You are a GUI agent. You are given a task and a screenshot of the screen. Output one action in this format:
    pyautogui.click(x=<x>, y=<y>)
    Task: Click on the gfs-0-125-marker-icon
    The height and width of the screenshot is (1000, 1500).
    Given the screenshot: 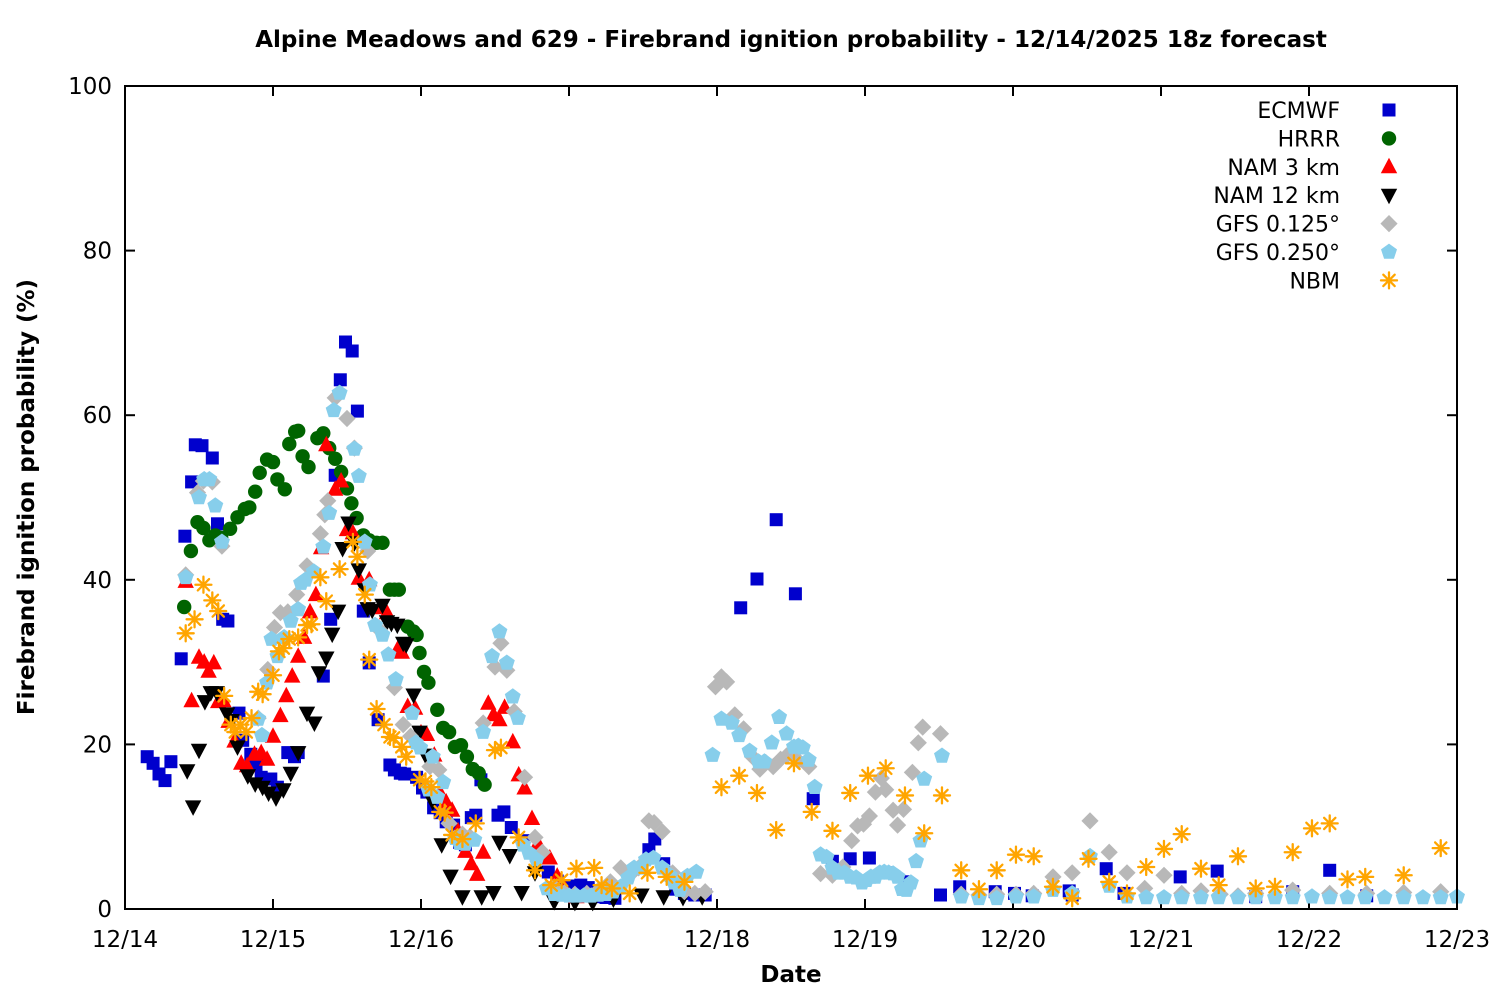 What is the action you would take?
    pyautogui.click(x=1389, y=224)
    